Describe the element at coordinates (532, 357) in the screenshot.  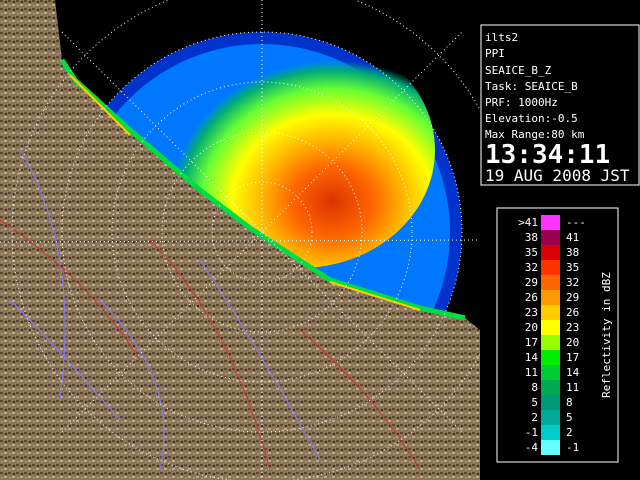
I see `legend-low: 14` at that location.